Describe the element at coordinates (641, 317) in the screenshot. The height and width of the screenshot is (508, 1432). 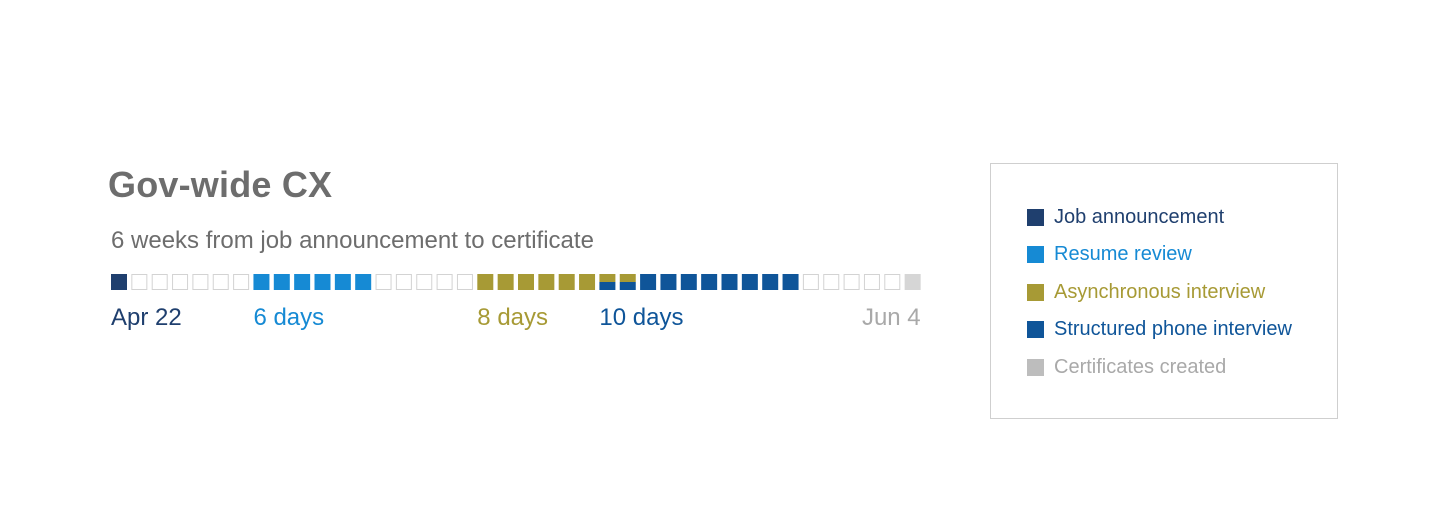
I see `duration-label: 10 days` at that location.